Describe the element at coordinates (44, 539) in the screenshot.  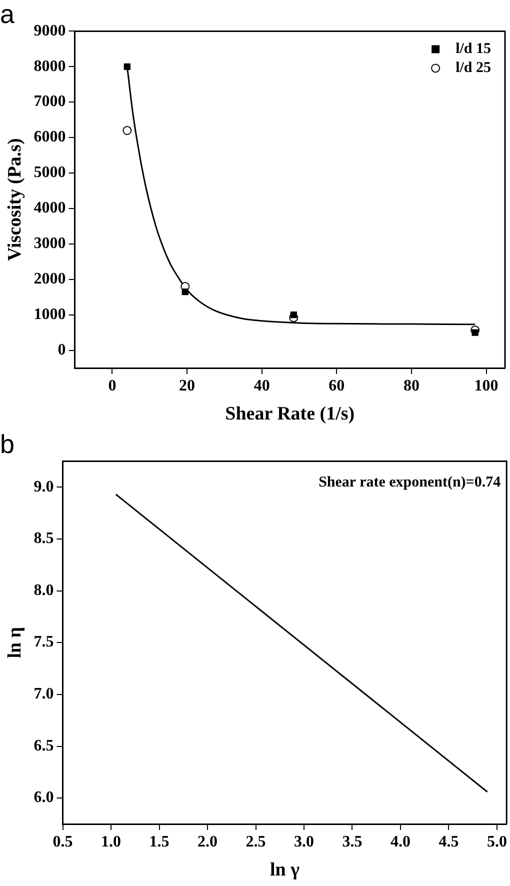
I see `y-tick-label: 8.5` at that location.